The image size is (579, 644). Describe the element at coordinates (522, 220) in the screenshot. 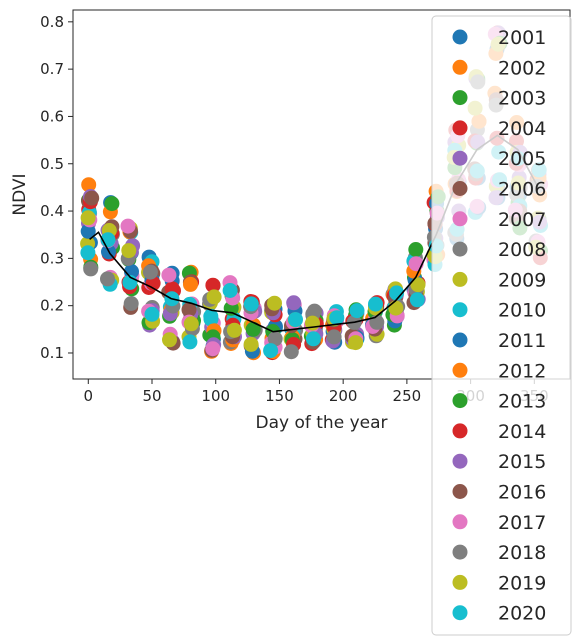

I see `legend-label: 2007` at that location.